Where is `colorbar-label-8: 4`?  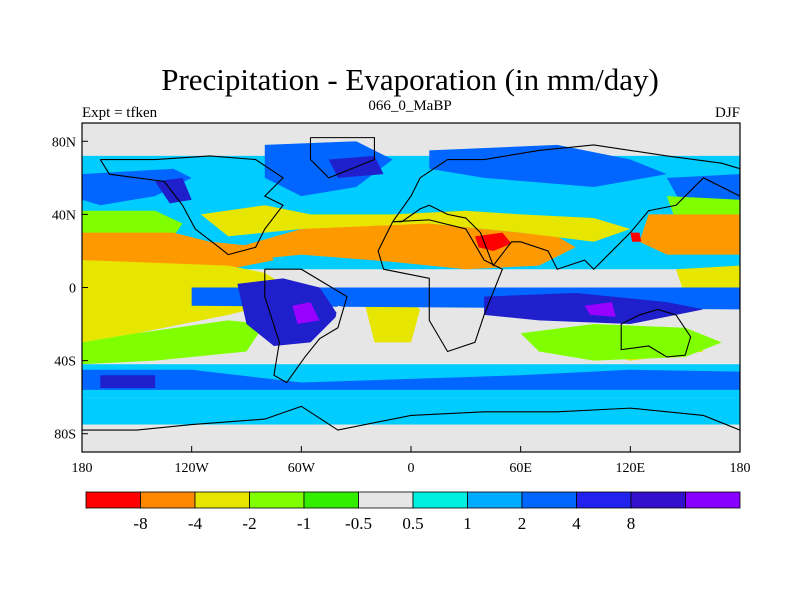
colorbar-label-8: 4 is located at coordinates (576, 523).